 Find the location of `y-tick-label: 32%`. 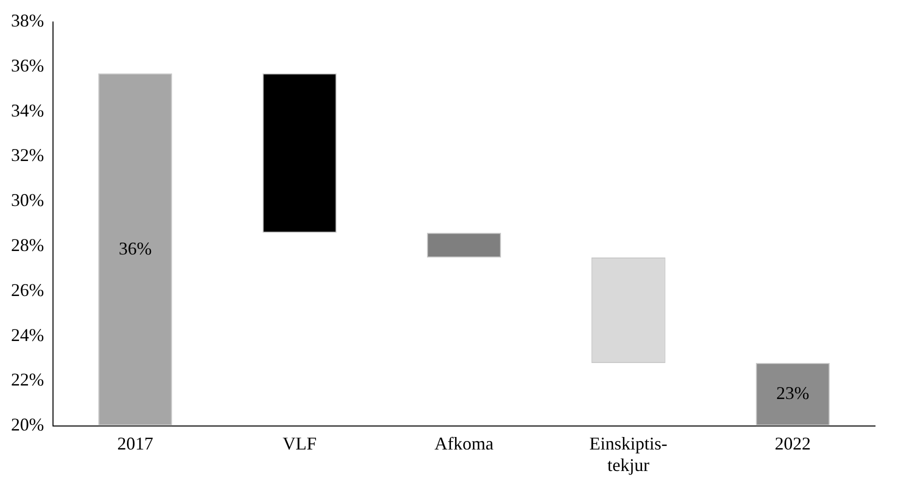

y-tick-label: 32% is located at coordinates (27, 155).